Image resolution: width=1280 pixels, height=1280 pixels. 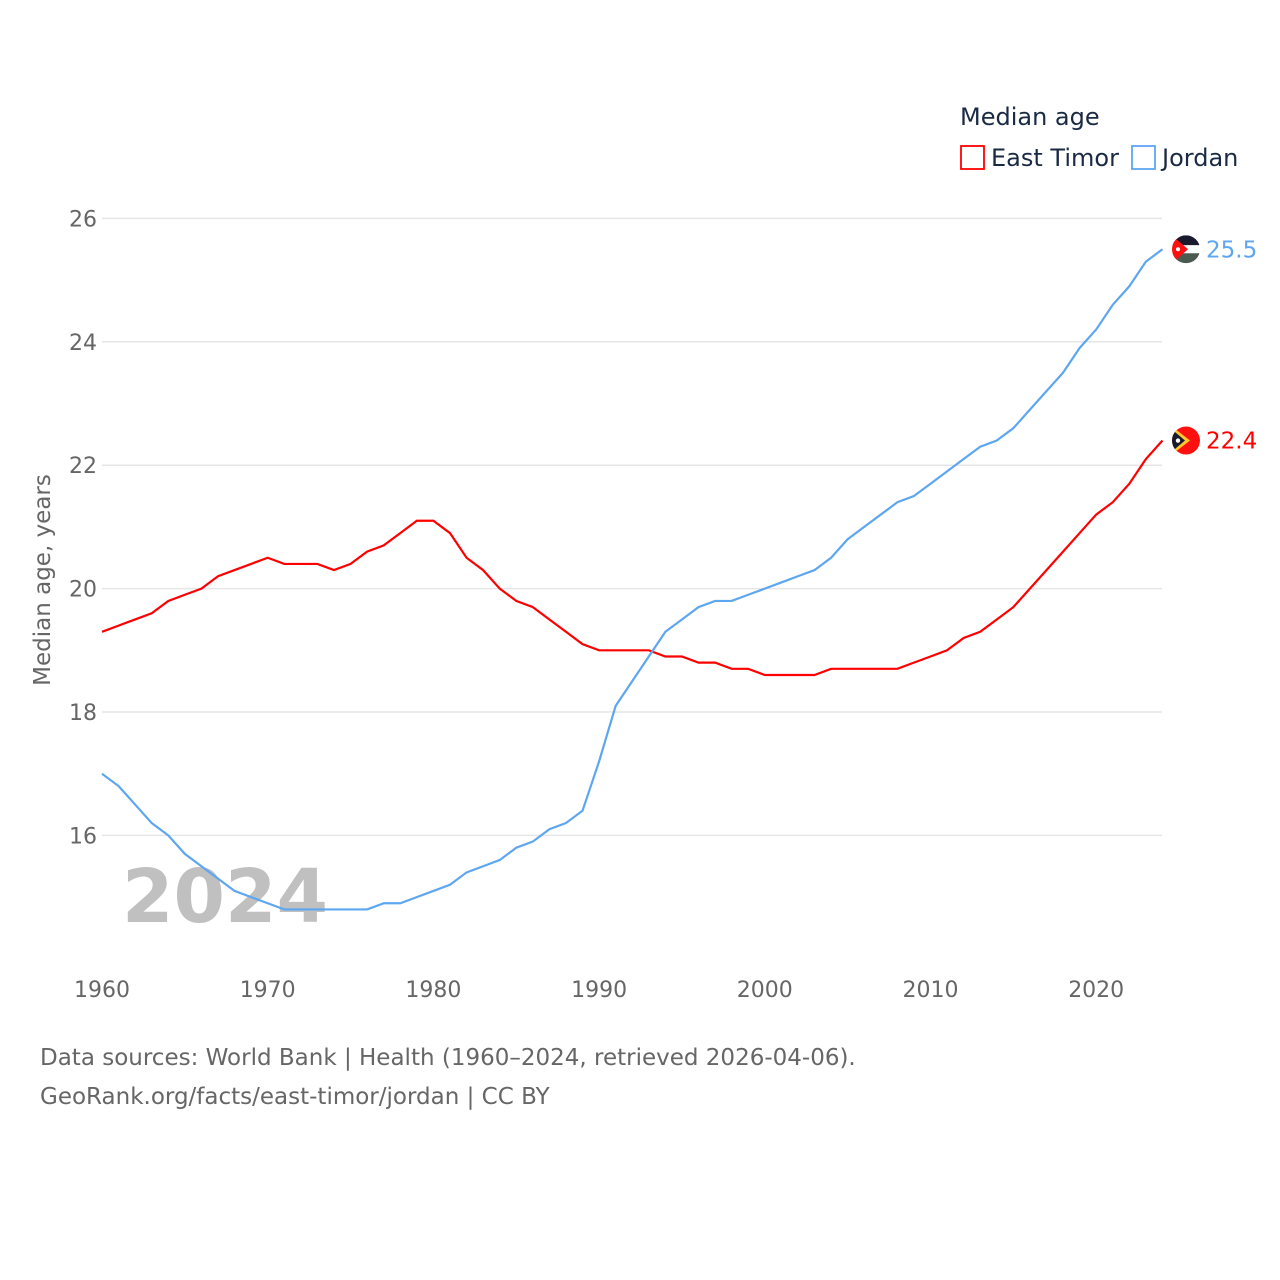 What do you see at coordinates (1186, 345) in the screenshot?
I see `end-markers` at bounding box center [1186, 345].